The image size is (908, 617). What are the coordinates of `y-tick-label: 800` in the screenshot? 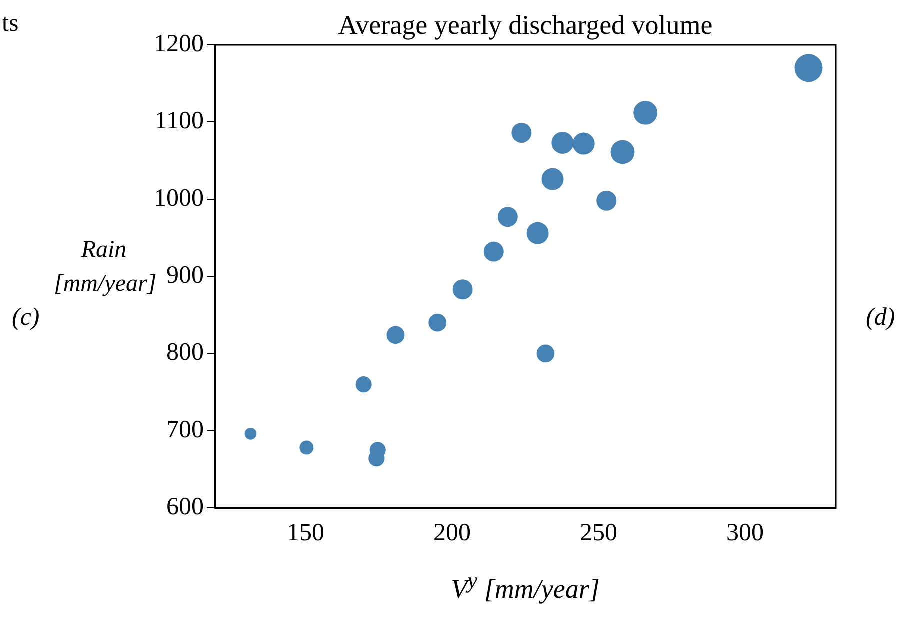 It's located at (185, 352).